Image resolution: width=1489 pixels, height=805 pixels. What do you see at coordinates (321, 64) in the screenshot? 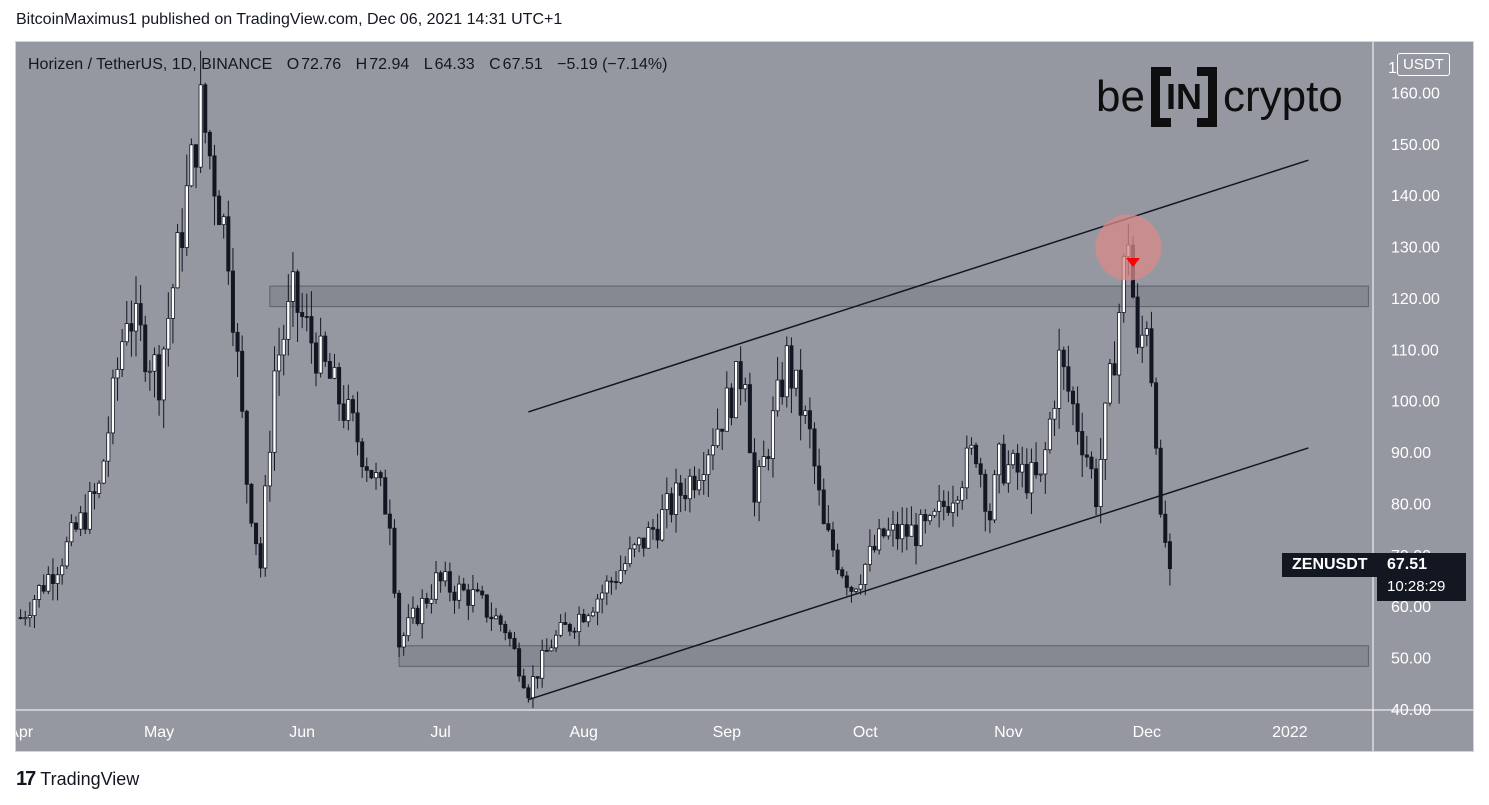
I see `open-value: 72.76` at bounding box center [321, 64].